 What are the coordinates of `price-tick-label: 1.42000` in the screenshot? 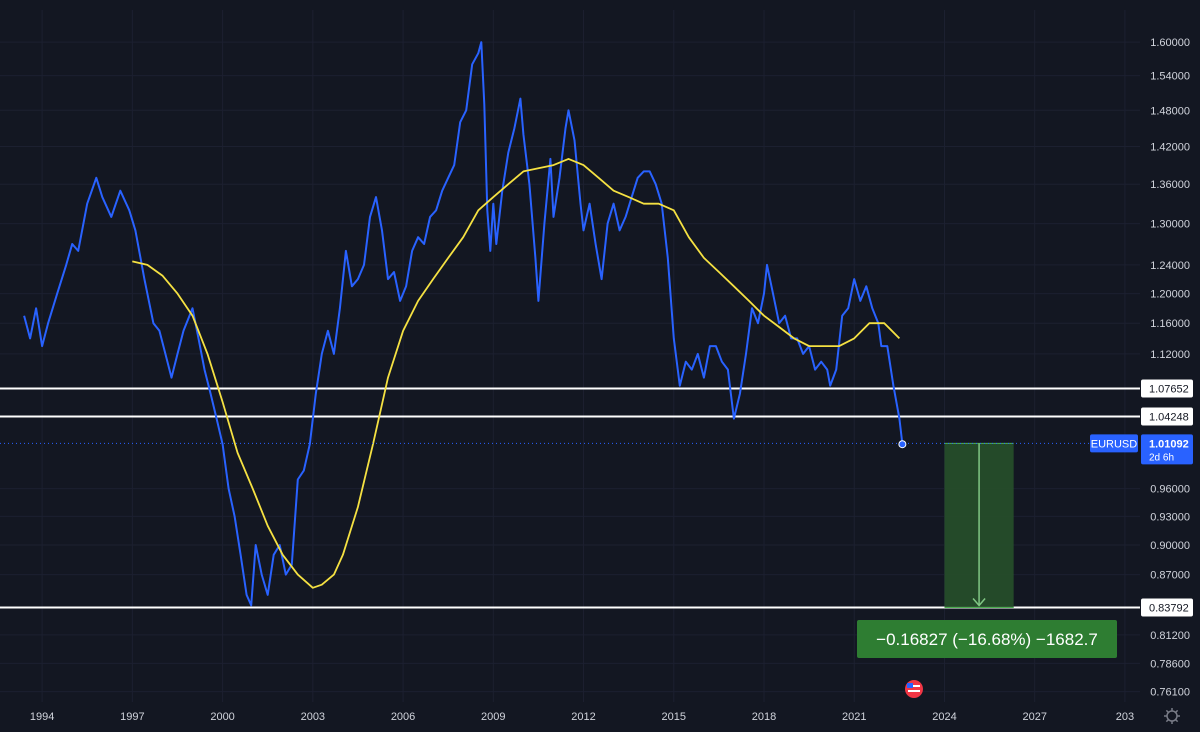 It's located at (1170, 147).